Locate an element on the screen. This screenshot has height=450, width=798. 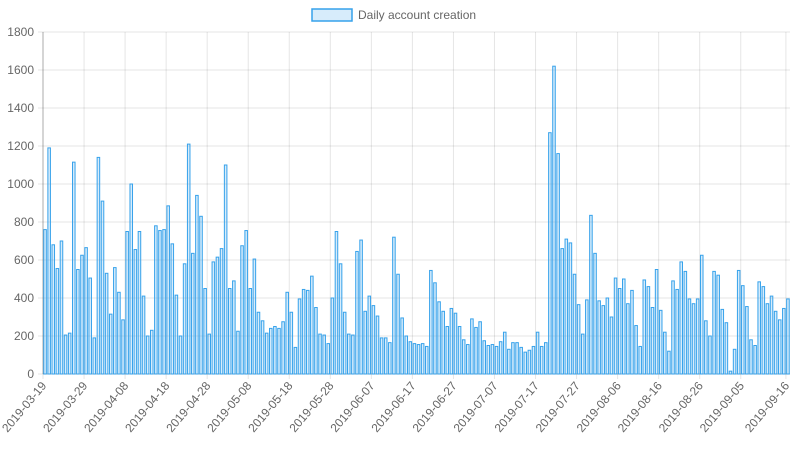
chart-legend: Daily account creation is located at coordinates (393, 15).